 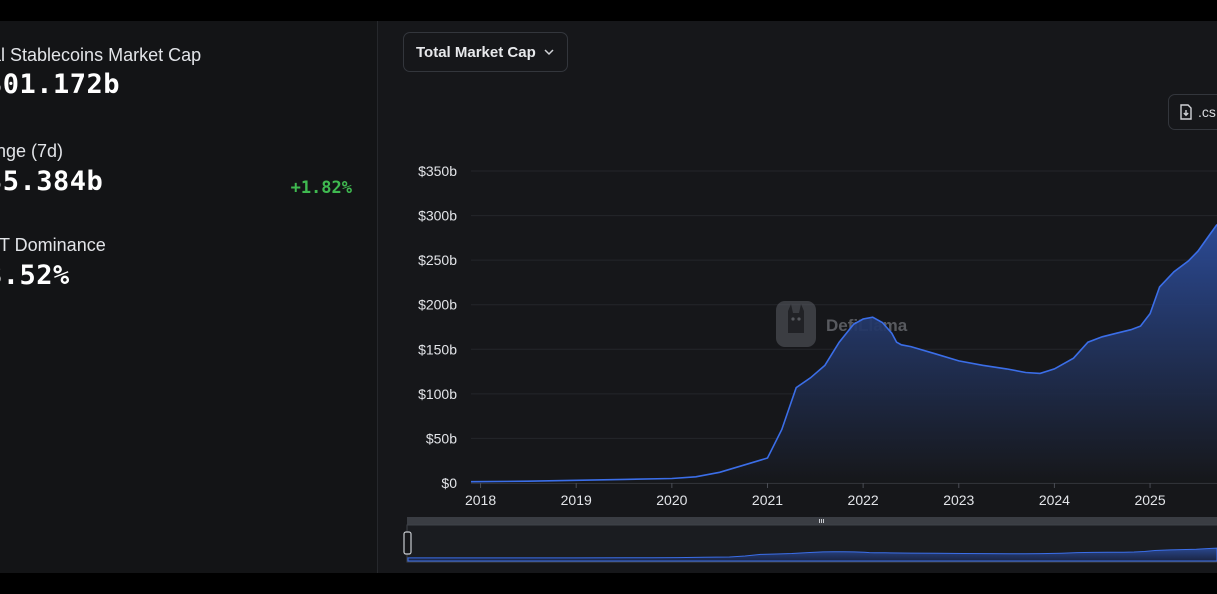 I want to click on total-stablecoins-mcap-label: tal Stablecoins Market Cap, so click(x=101, y=55).